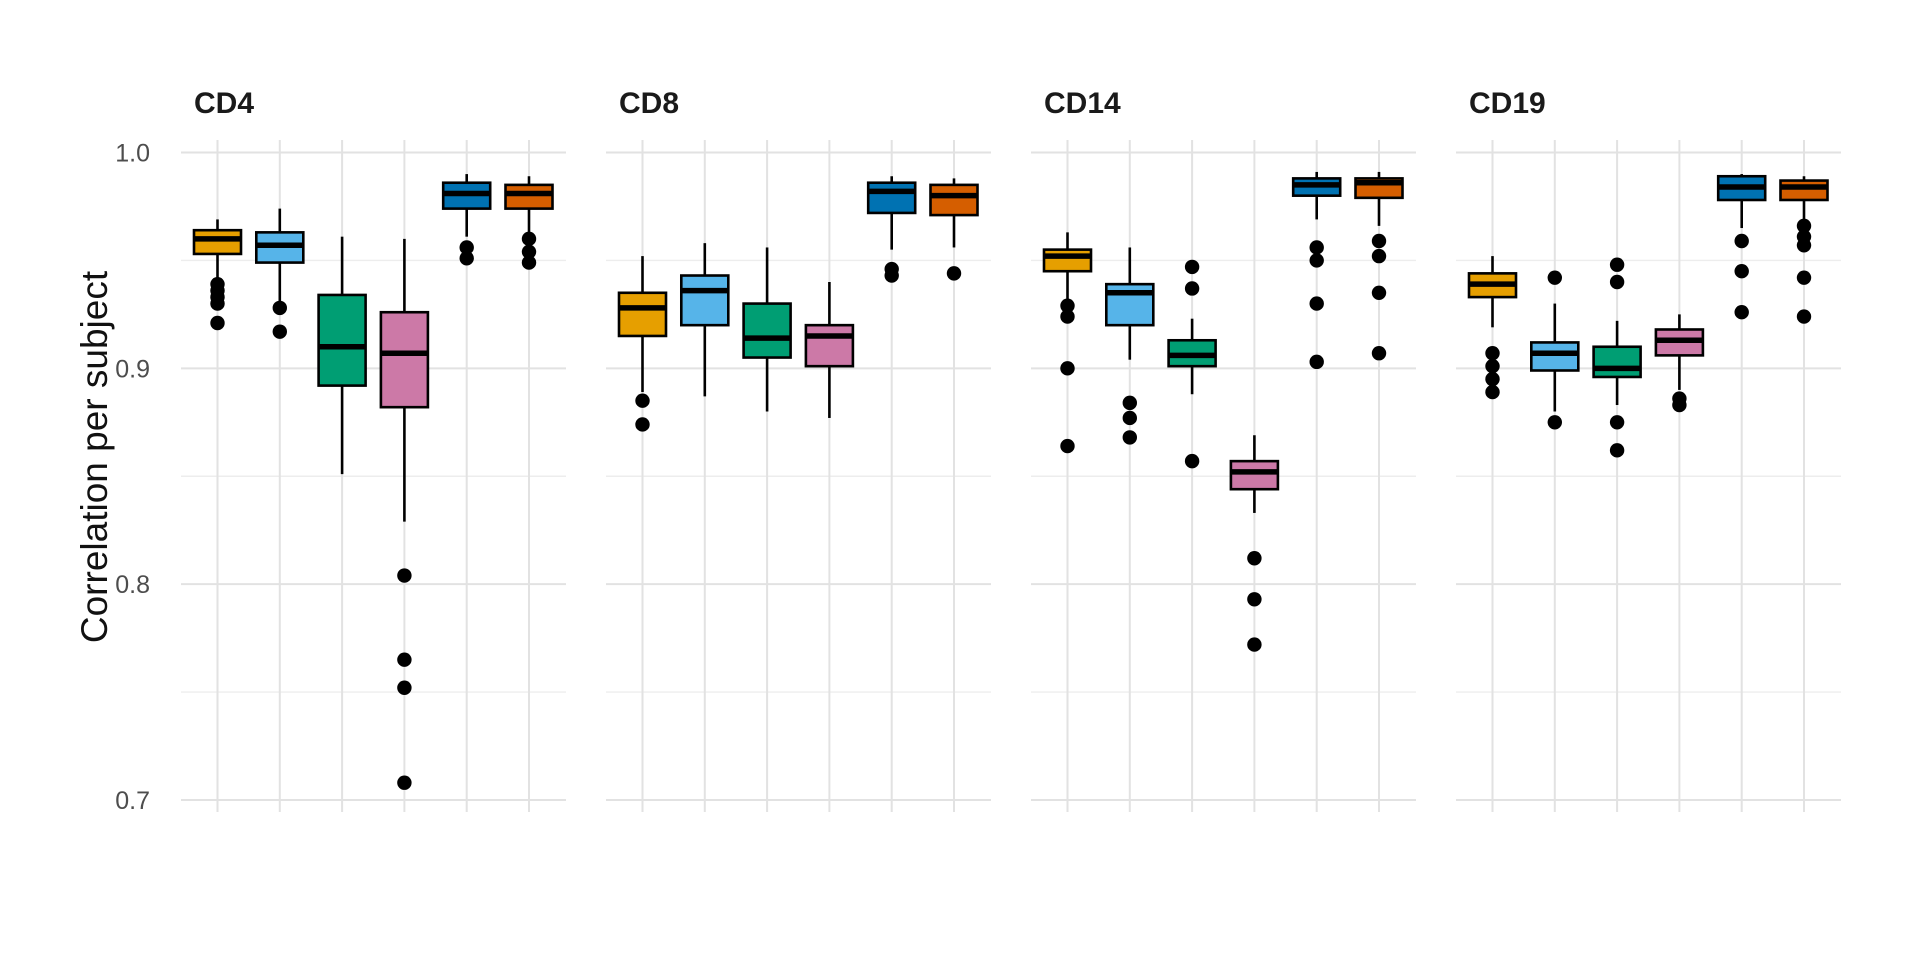 Image resolution: width=1920 pixels, height=960 pixels. What do you see at coordinates (1082, 103) in the screenshot?
I see `facet-title: CD14` at bounding box center [1082, 103].